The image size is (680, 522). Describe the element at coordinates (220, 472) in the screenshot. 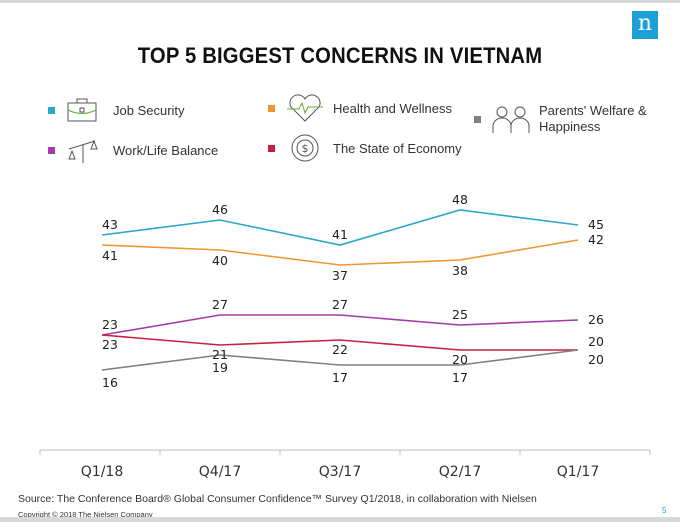

I see `x-tick-label: Q4/17` at that location.